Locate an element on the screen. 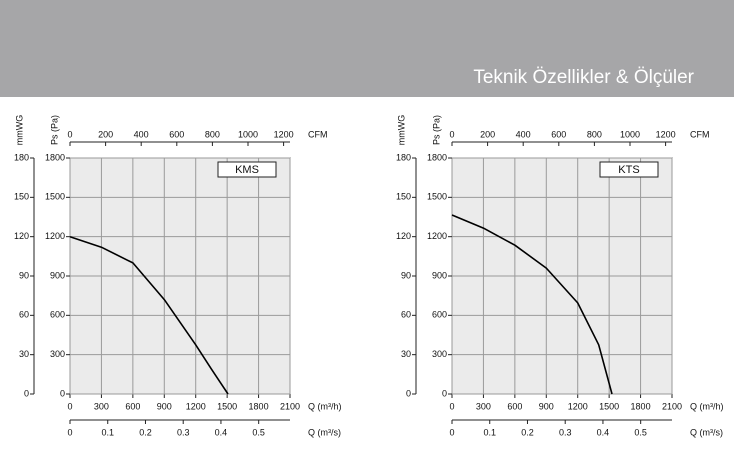  chart-title: KTS is located at coordinates (628, 170).